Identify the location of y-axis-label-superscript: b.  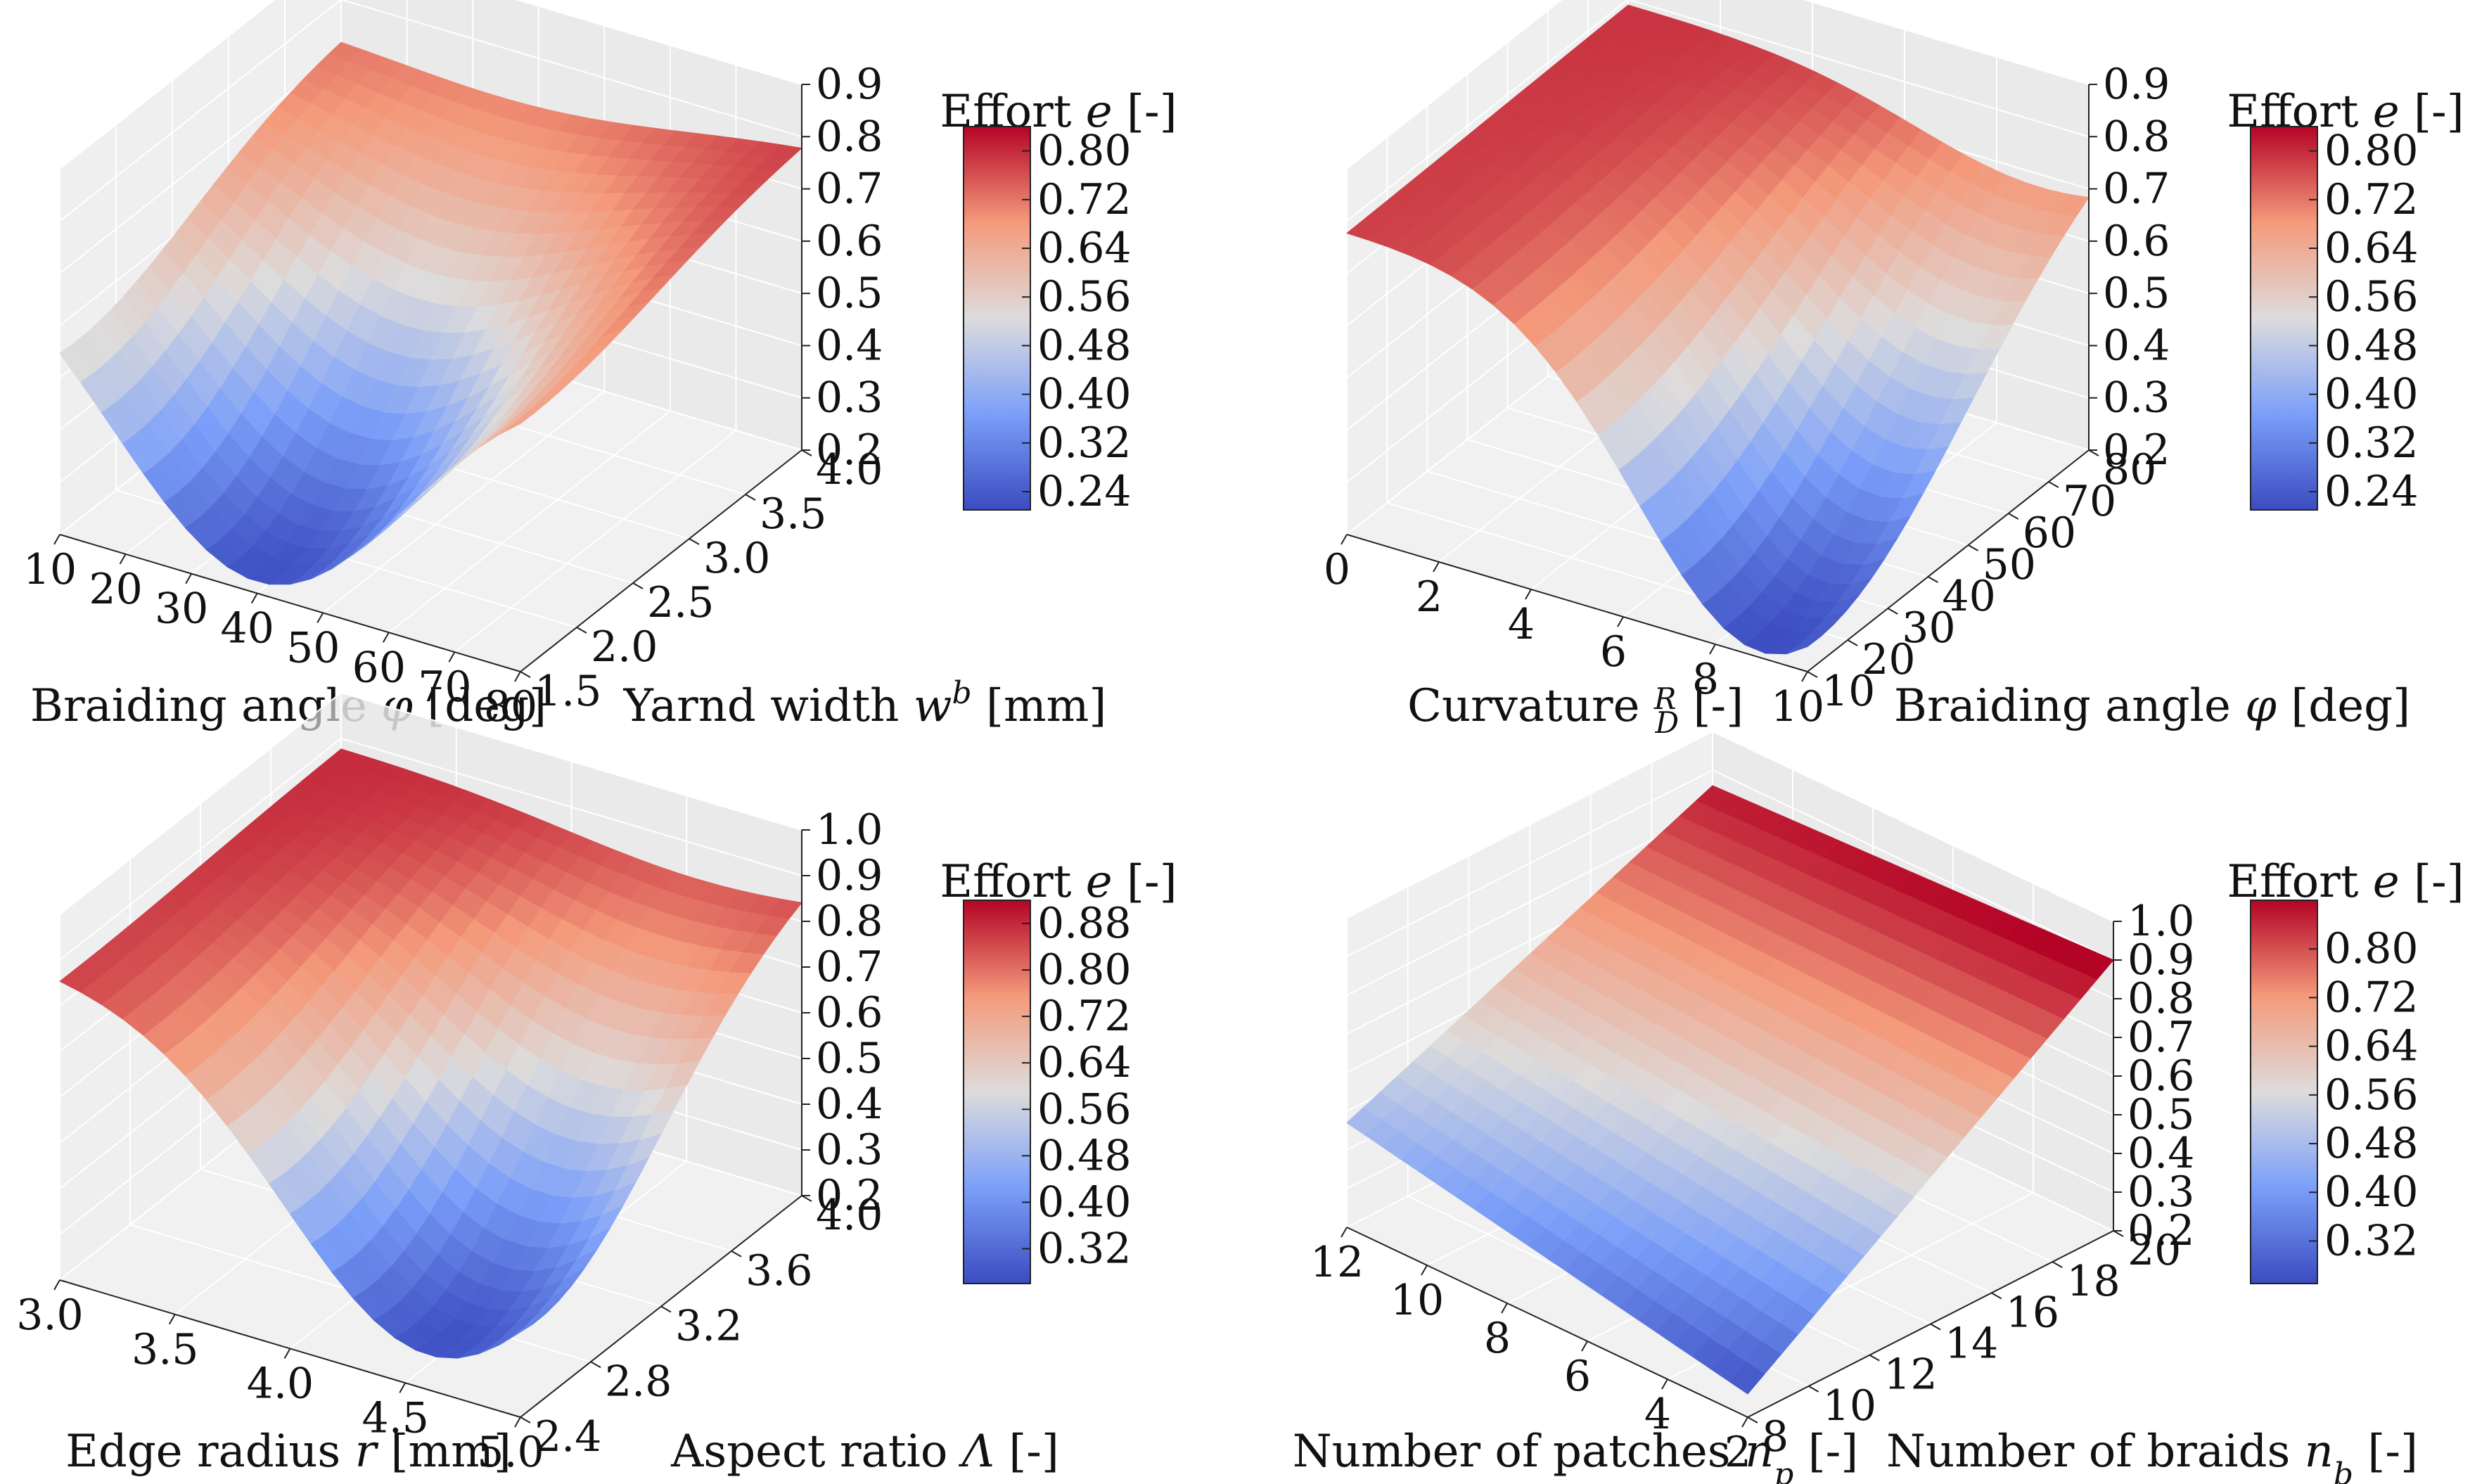
(962, 693).